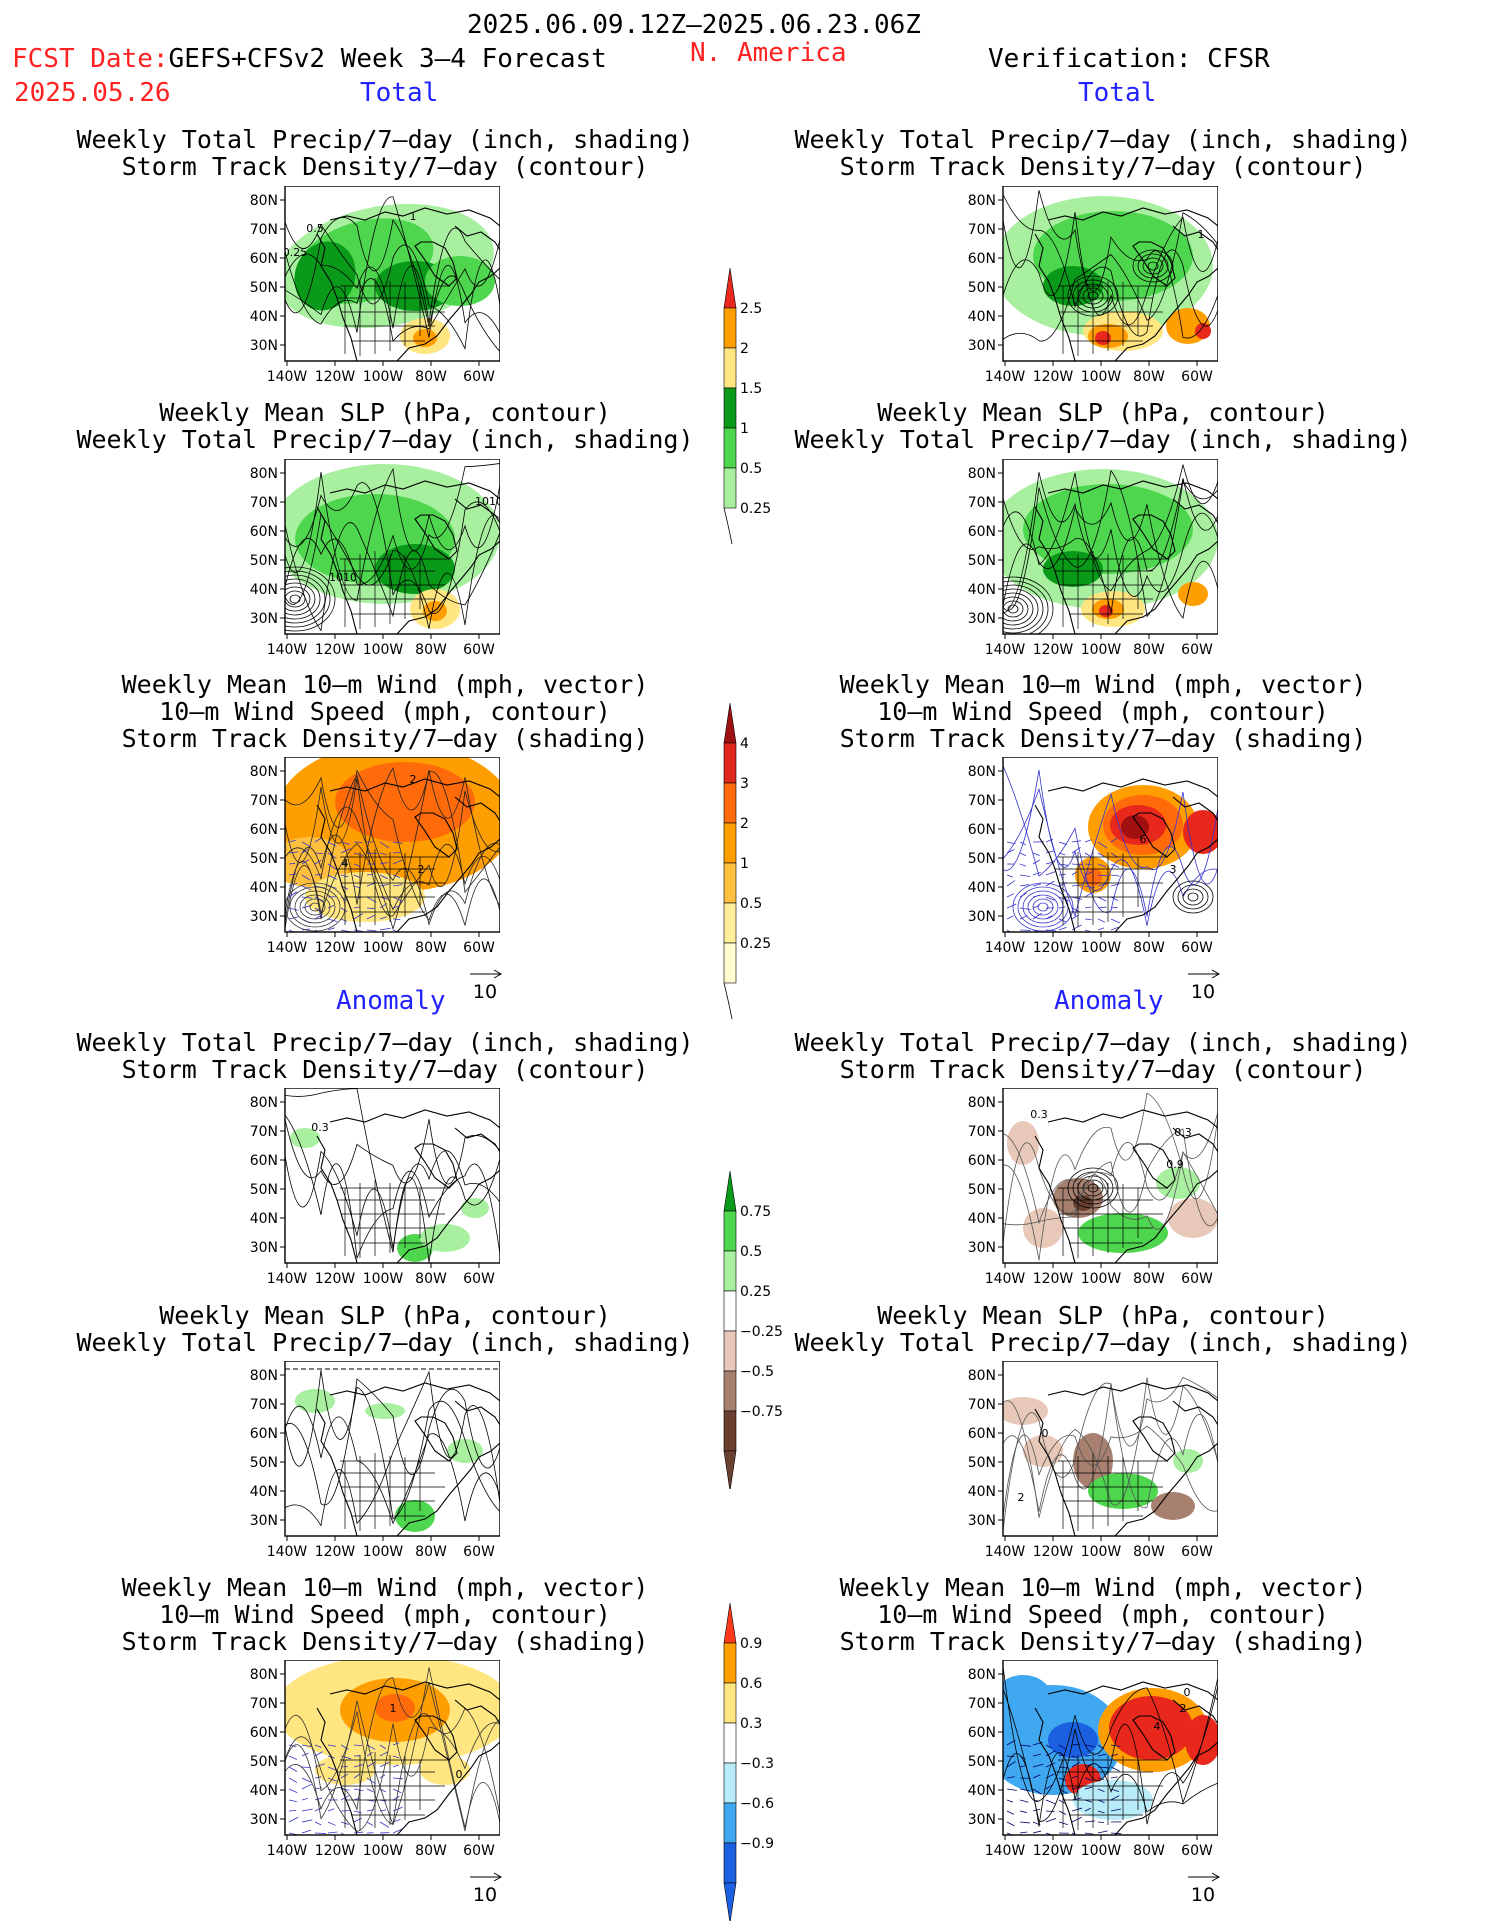 The image size is (1487, 1925). Describe the element at coordinates (1103, 1315) in the screenshot. I see `title-line: Weekly Mean SLP (hPa, contour)` at that location.